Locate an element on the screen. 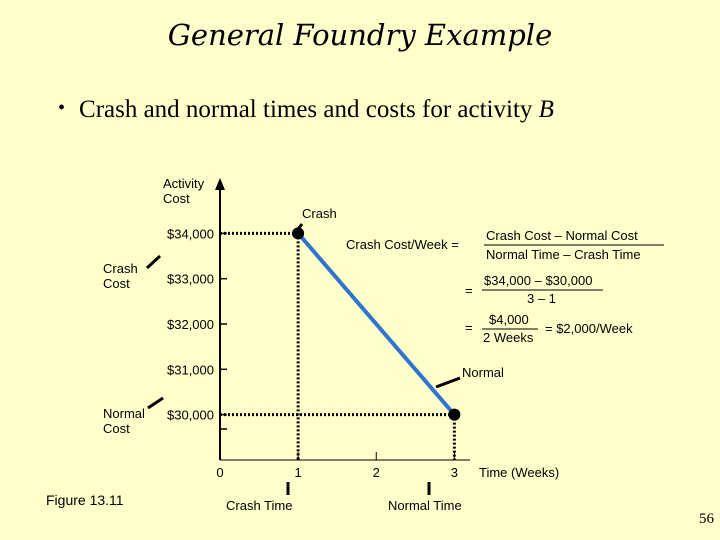  slide-title: General Foundry Example is located at coordinates (360, 35).